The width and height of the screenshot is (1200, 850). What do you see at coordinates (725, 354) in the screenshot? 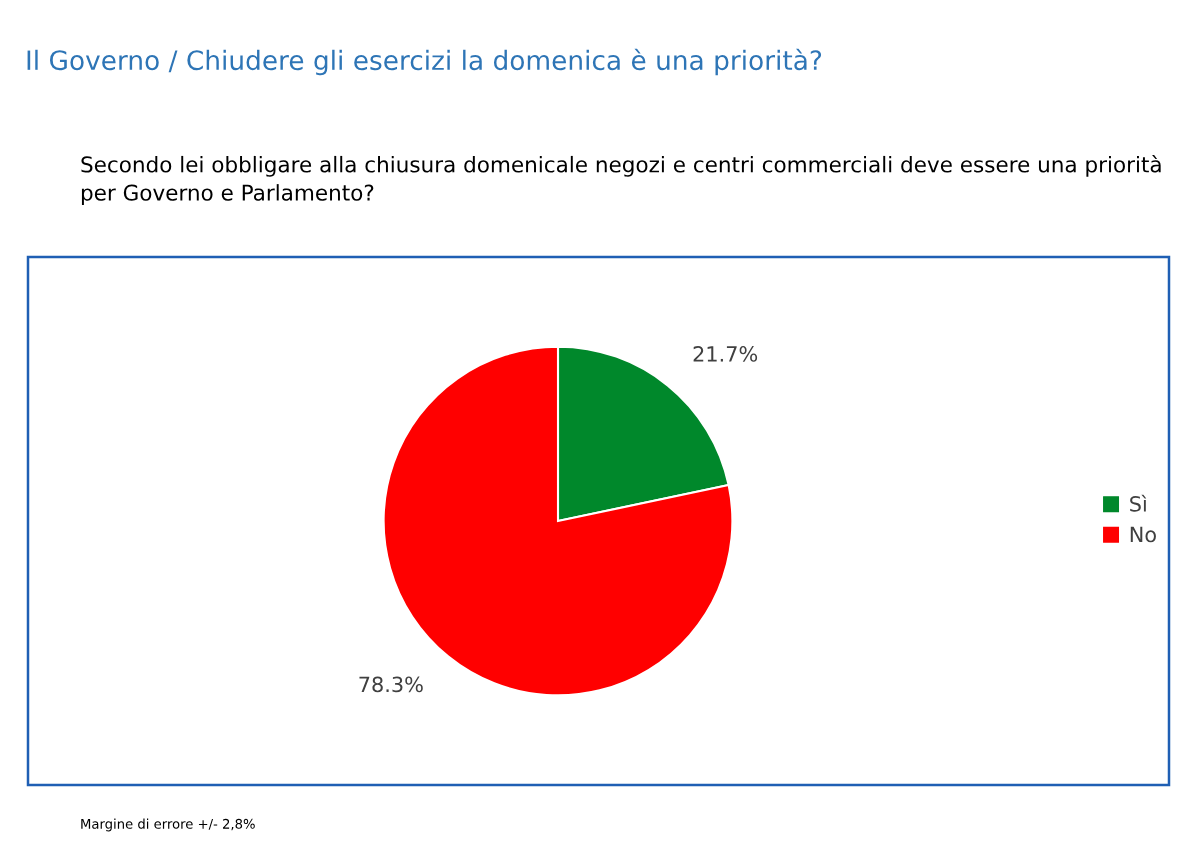
I see `data-label: 21.7%` at bounding box center [725, 354].